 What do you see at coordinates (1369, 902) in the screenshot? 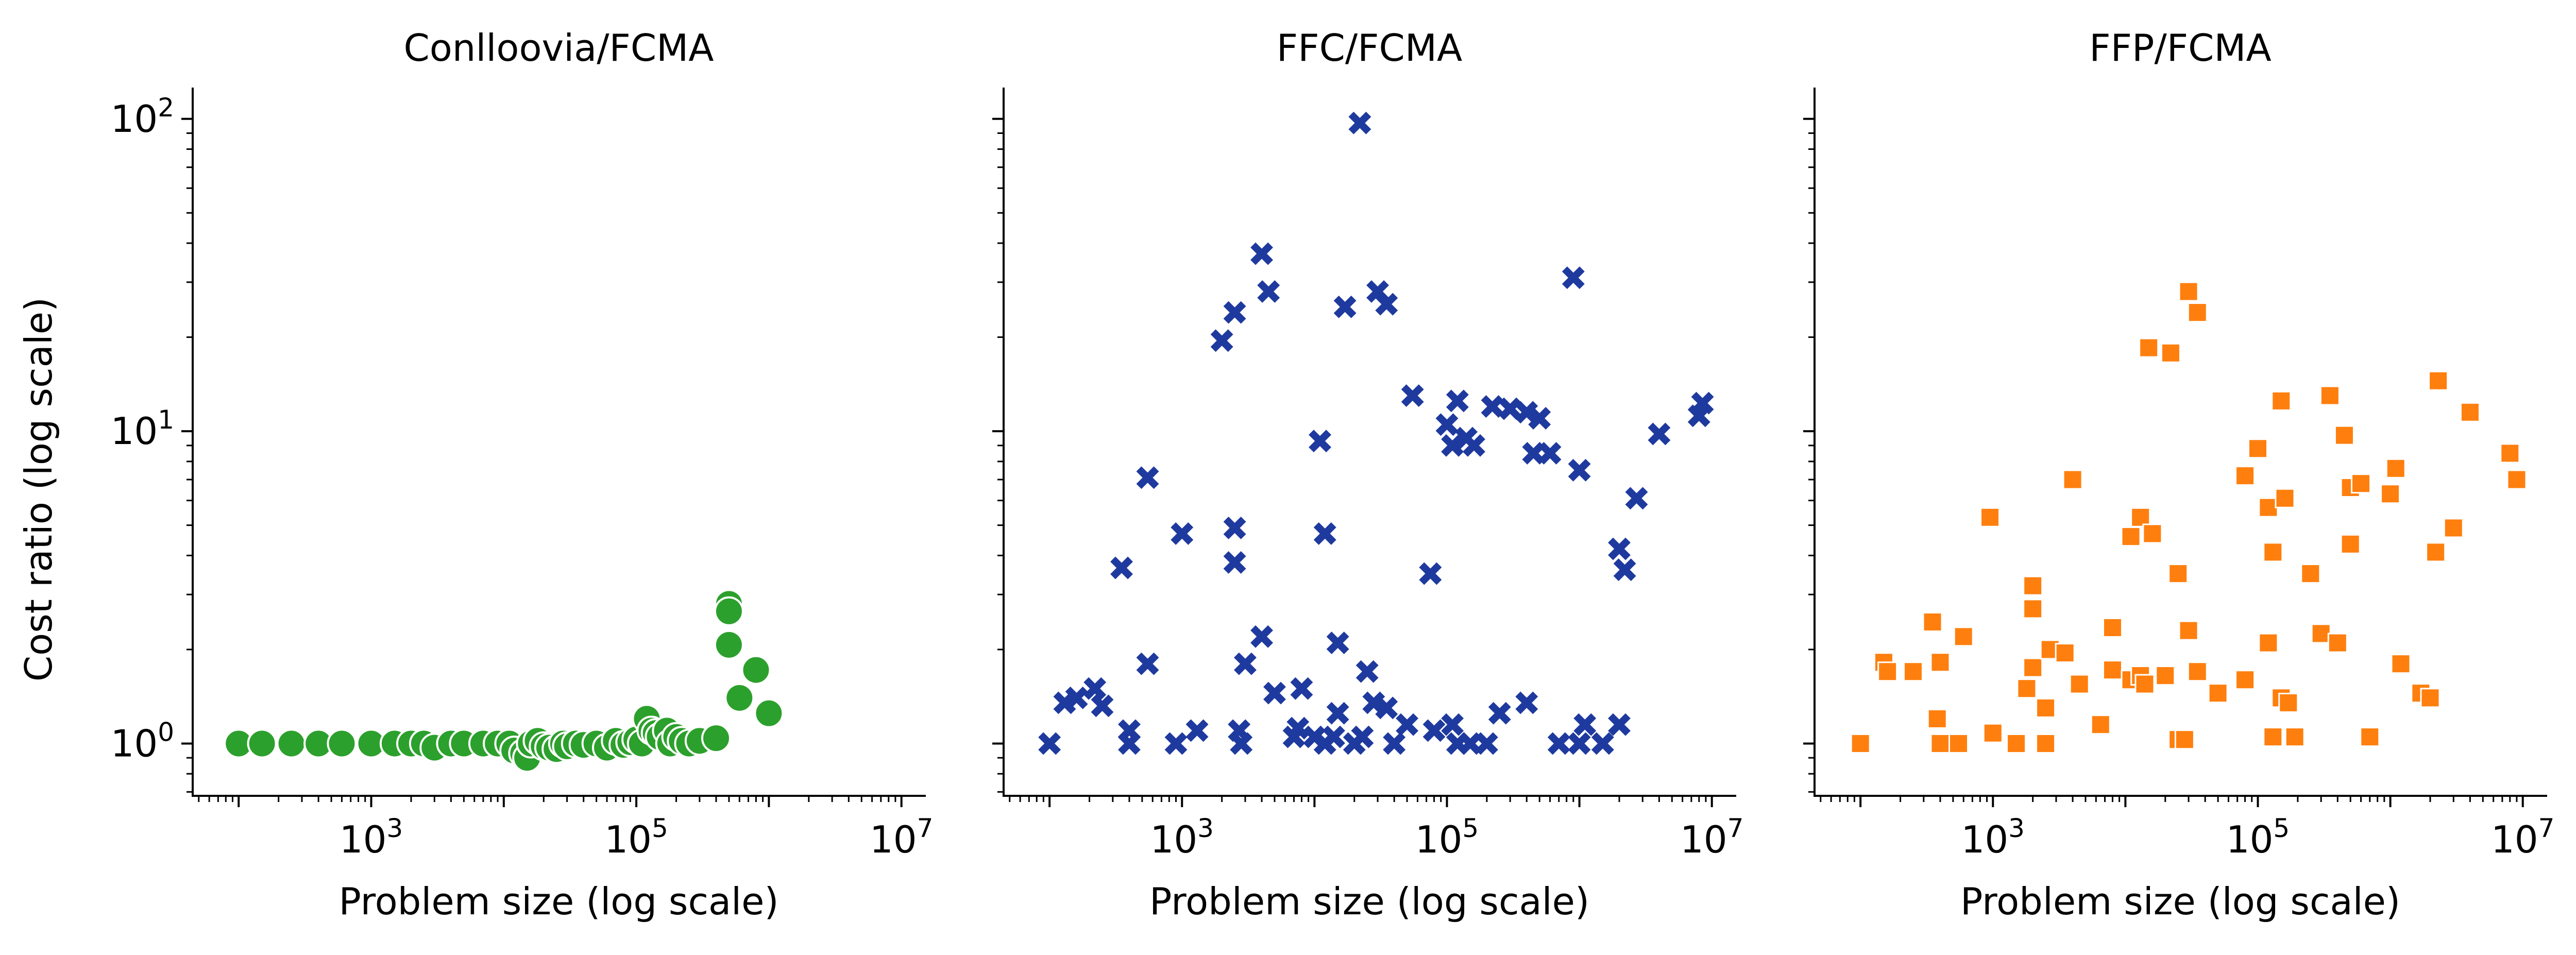
I see `x-axis-label: Problem size (log scale)` at bounding box center [1369, 902].